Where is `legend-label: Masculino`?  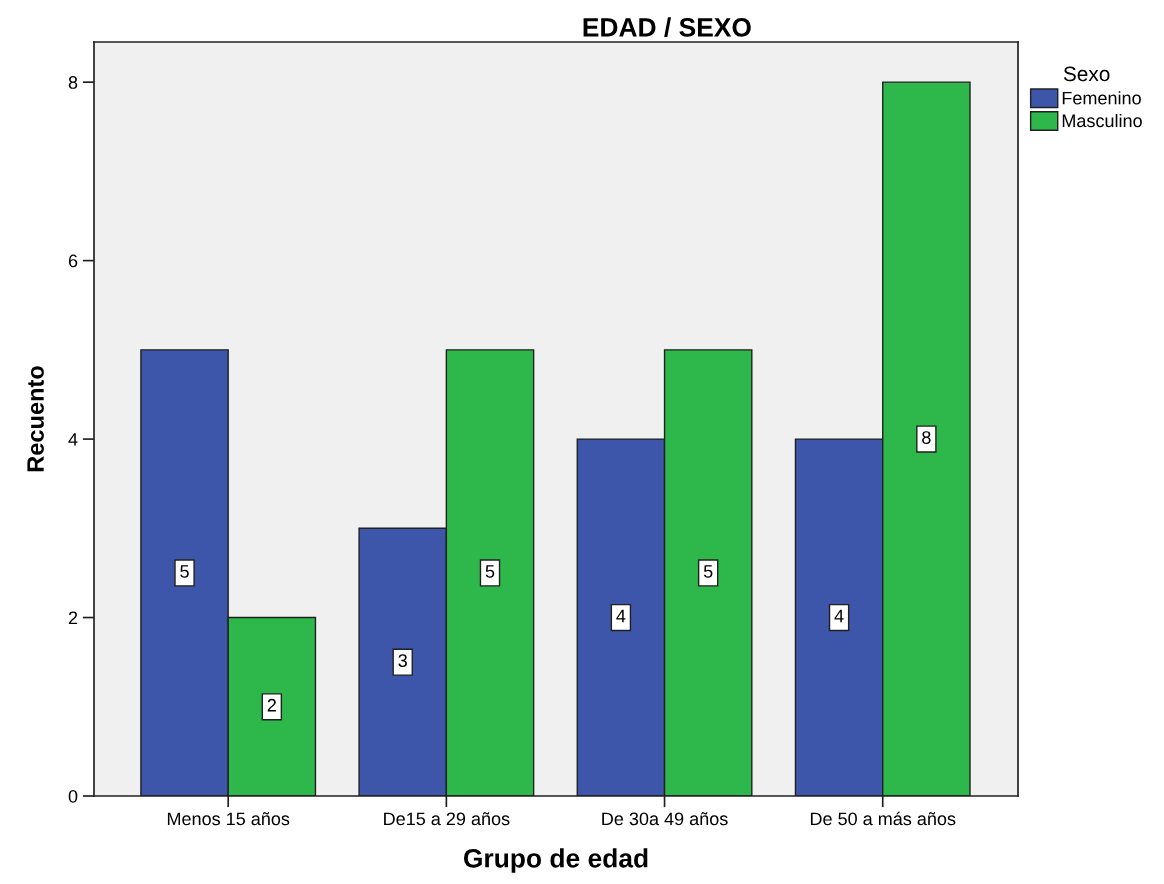
legend-label: Masculino is located at coordinates (1102, 120).